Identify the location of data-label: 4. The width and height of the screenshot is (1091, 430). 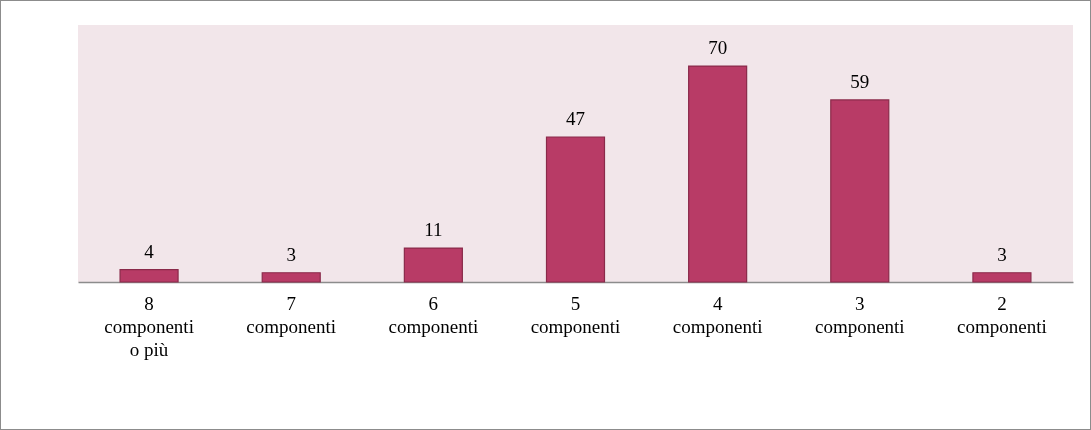
(149, 251).